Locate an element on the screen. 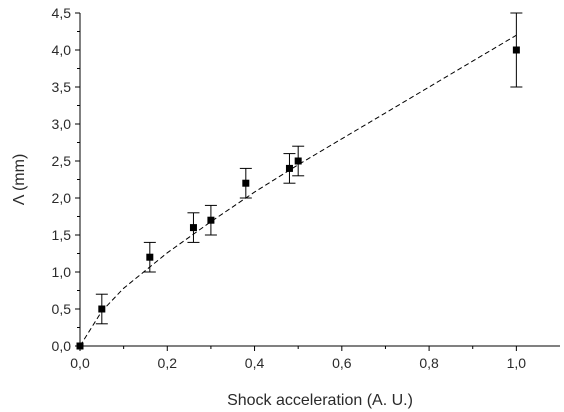  x-tick-label: 0,0 is located at coordinates (80, 363).